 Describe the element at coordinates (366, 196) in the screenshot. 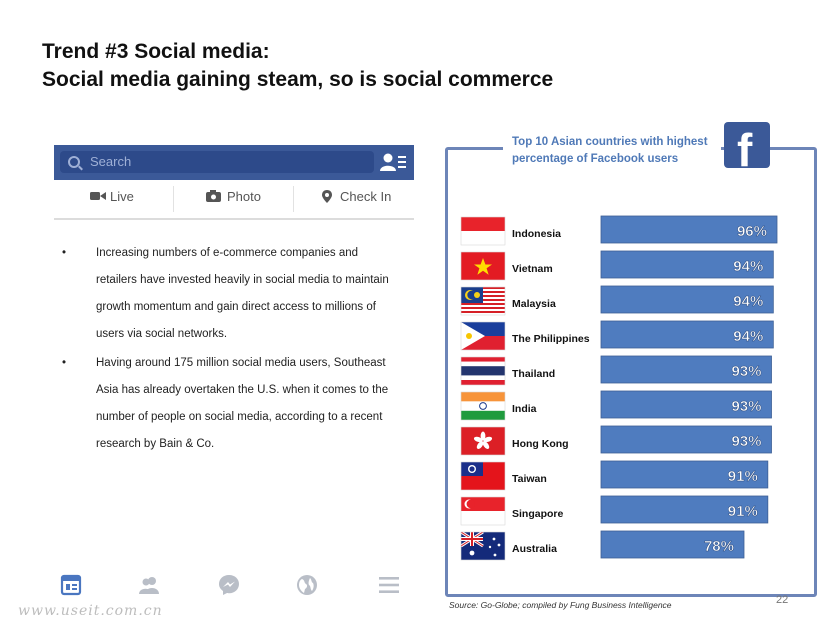

I see `check-in-label: Check In` at that location.